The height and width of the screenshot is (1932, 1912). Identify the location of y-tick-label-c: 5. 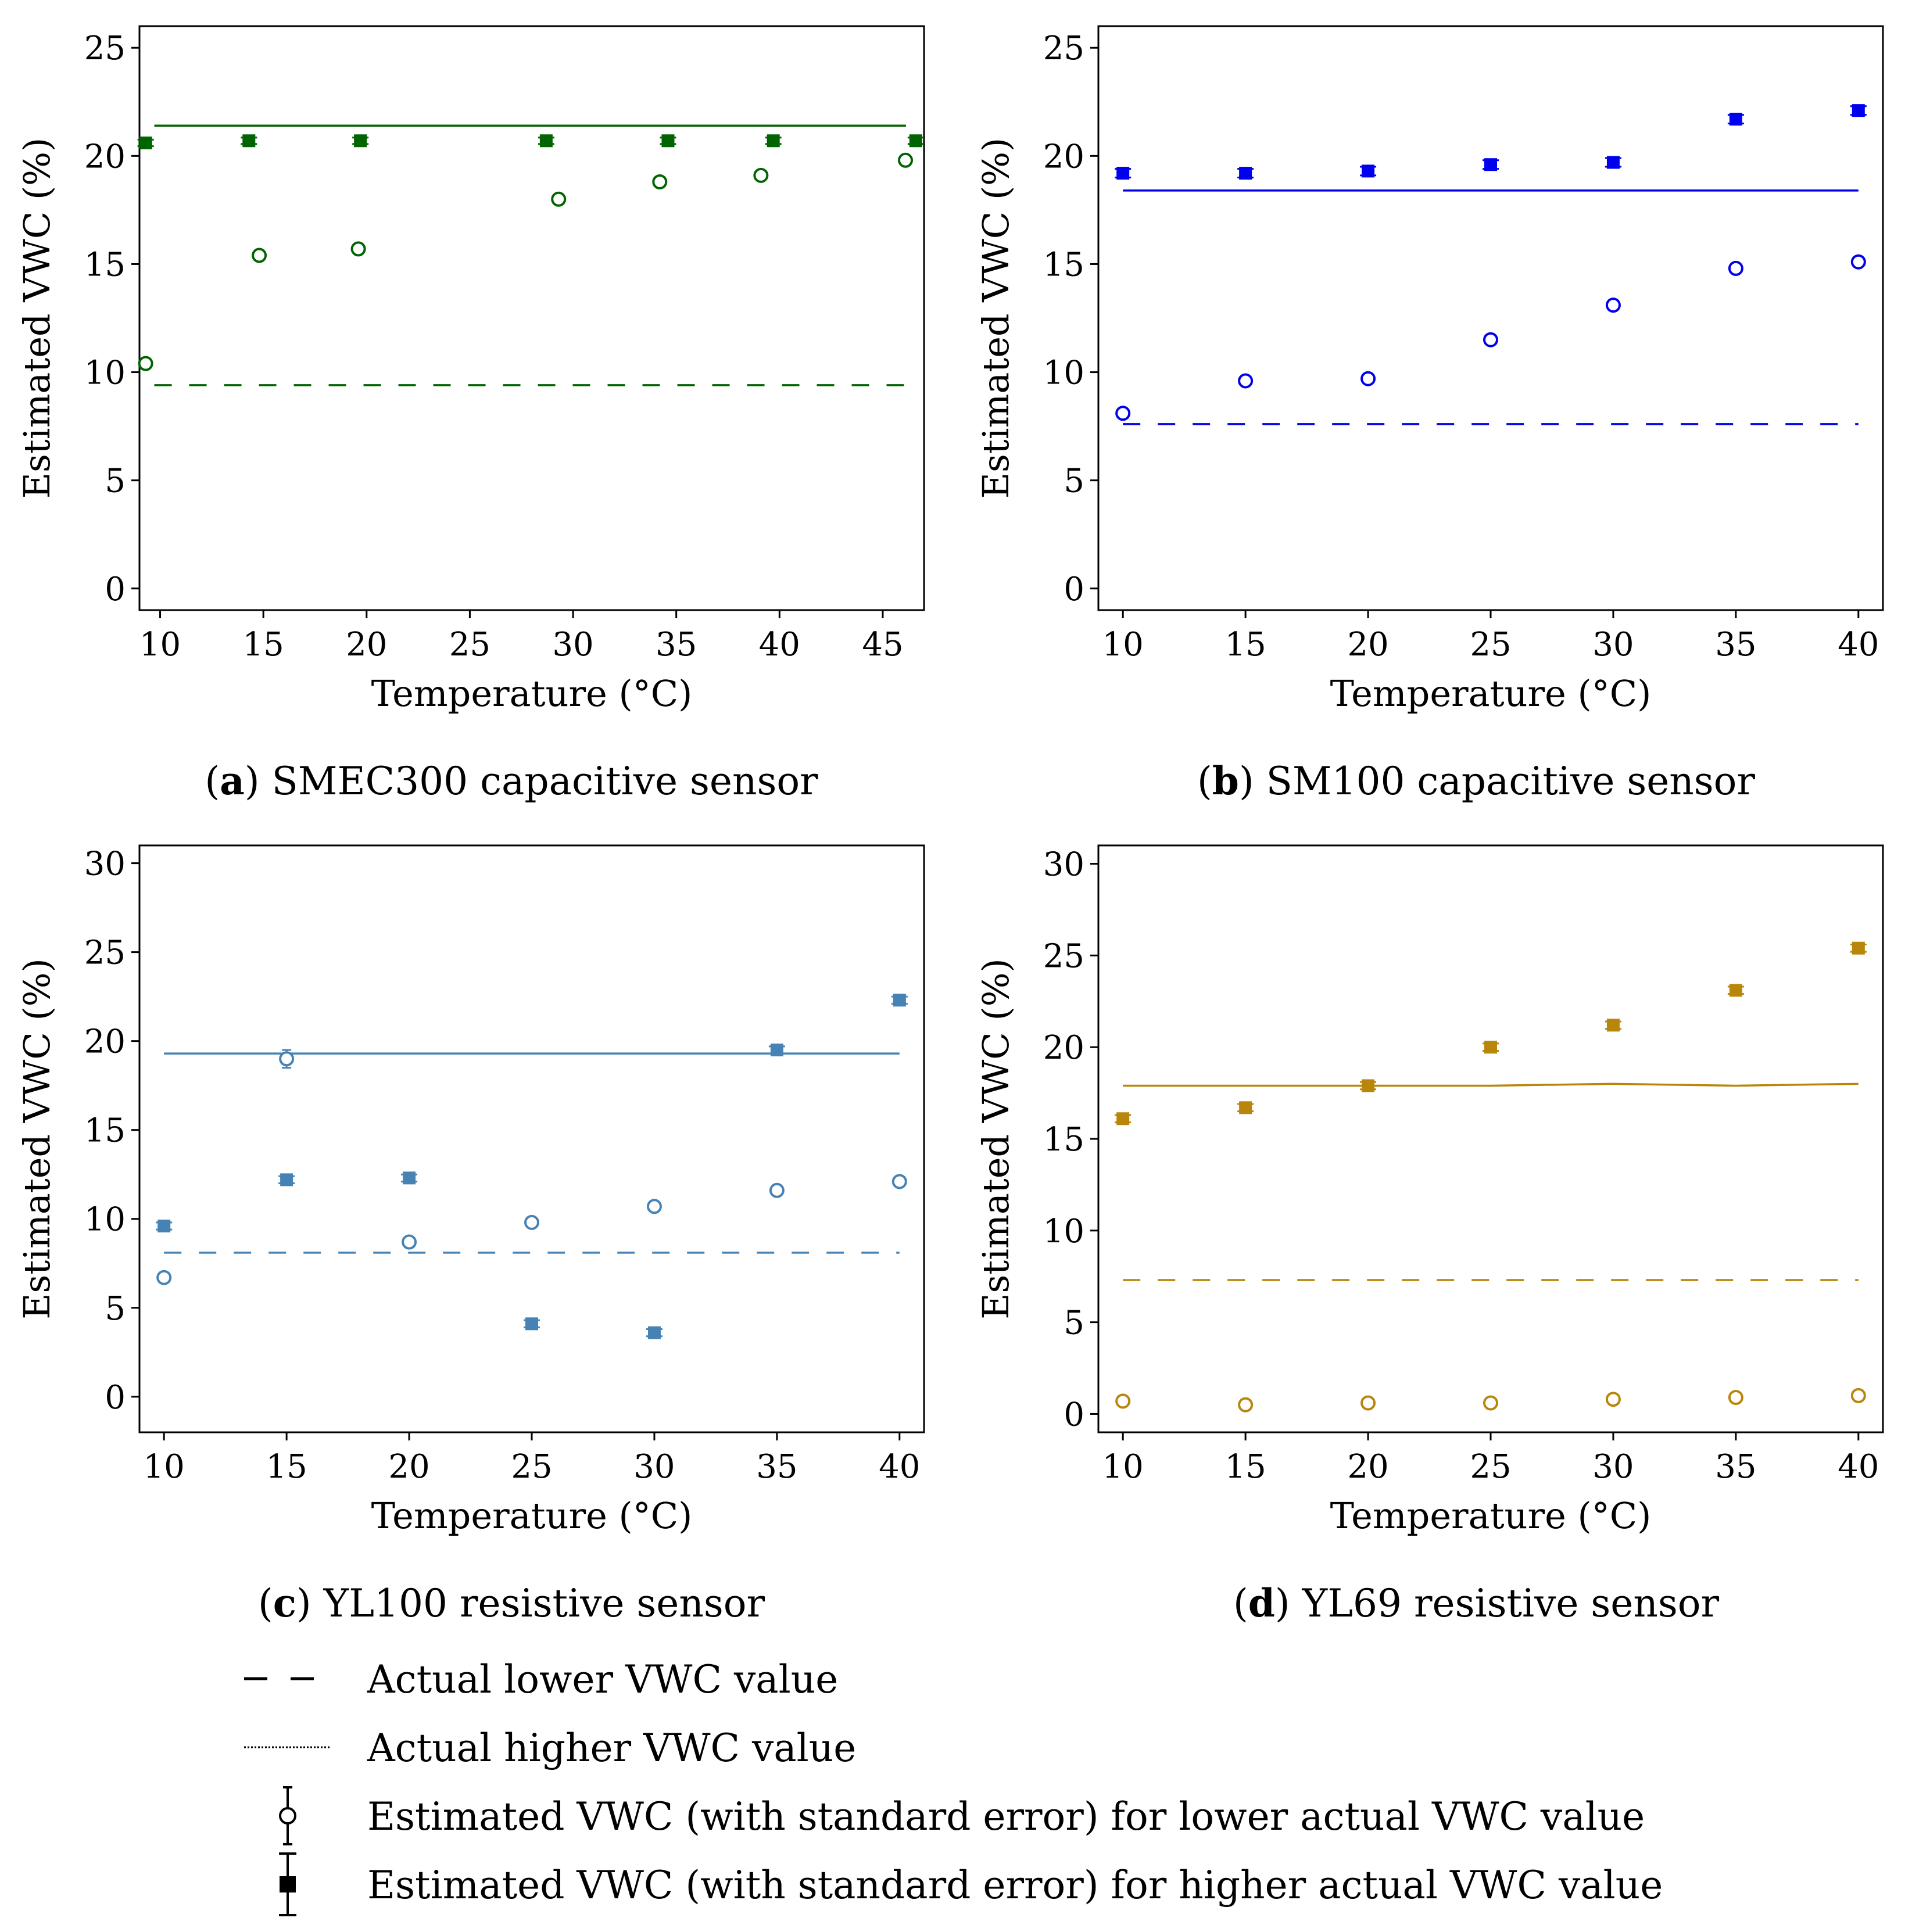
(116, 1309).